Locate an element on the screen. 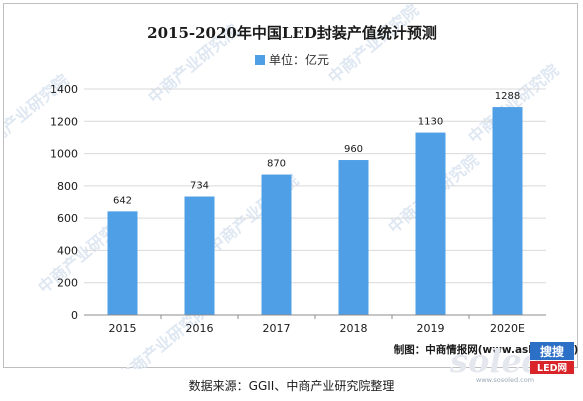  logo-main-text: soled is located at coordinates (496, 361).